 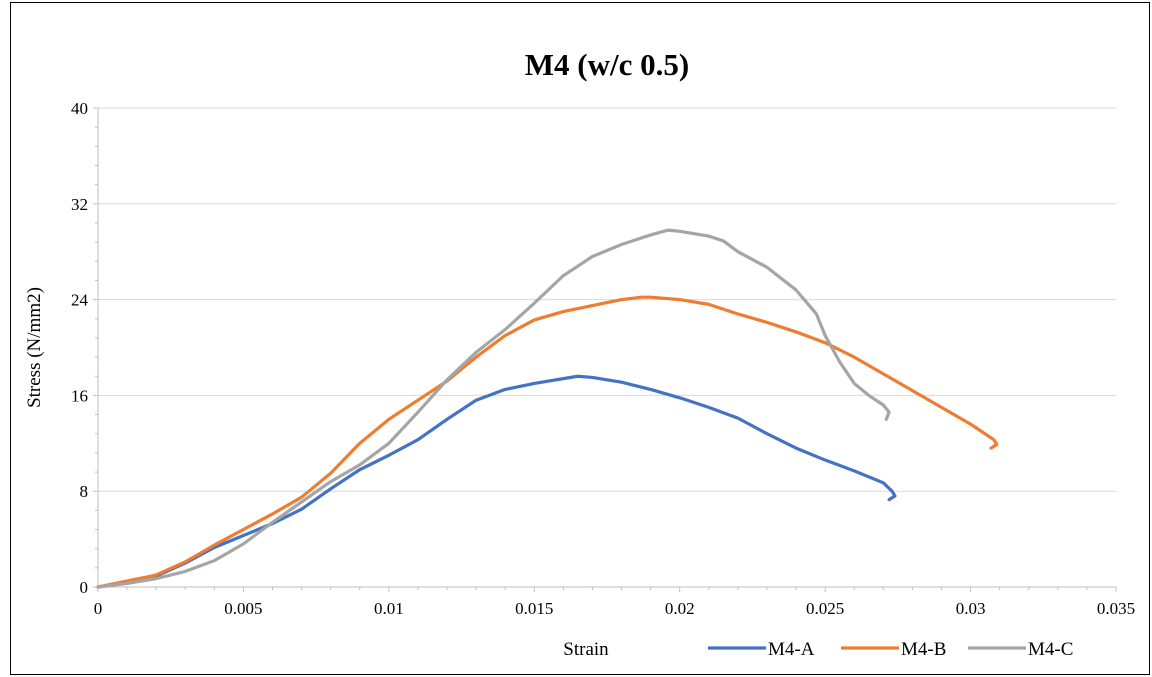 What do you see at coordinates (84, 491) in the screenshot?
I see `y-tick-label: 8` at bounding box center [84, 491].